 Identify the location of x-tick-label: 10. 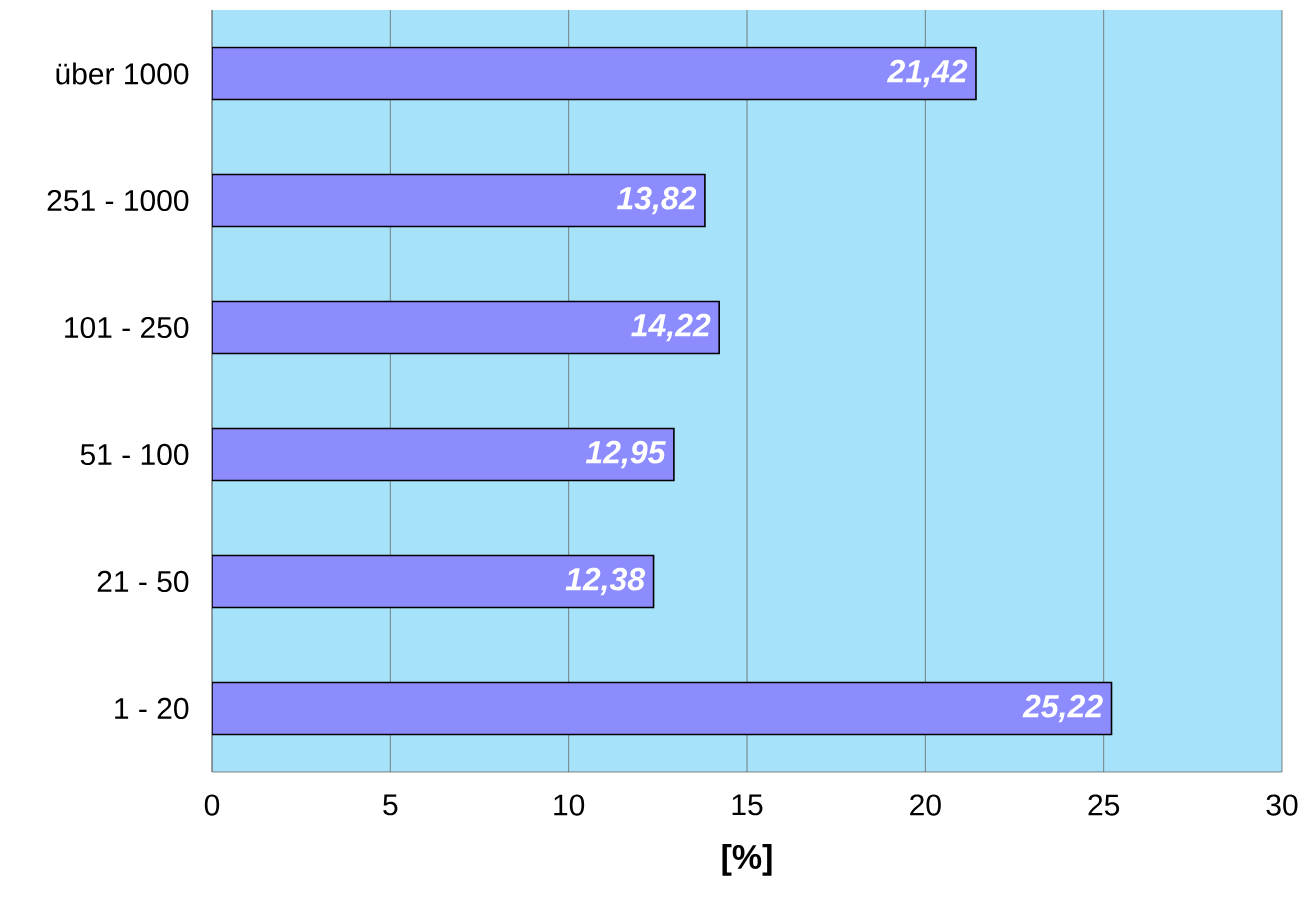
(569, 805).